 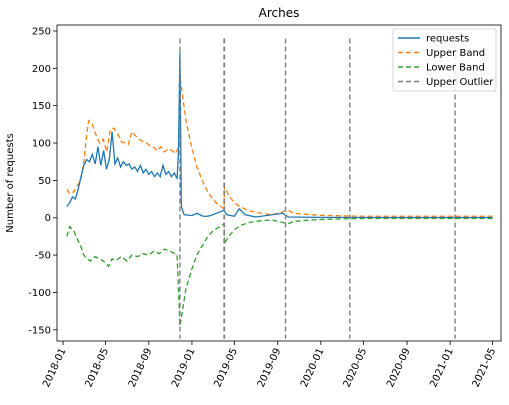 I want to click on y-tick-label: 100, so click(x=41, y=144).